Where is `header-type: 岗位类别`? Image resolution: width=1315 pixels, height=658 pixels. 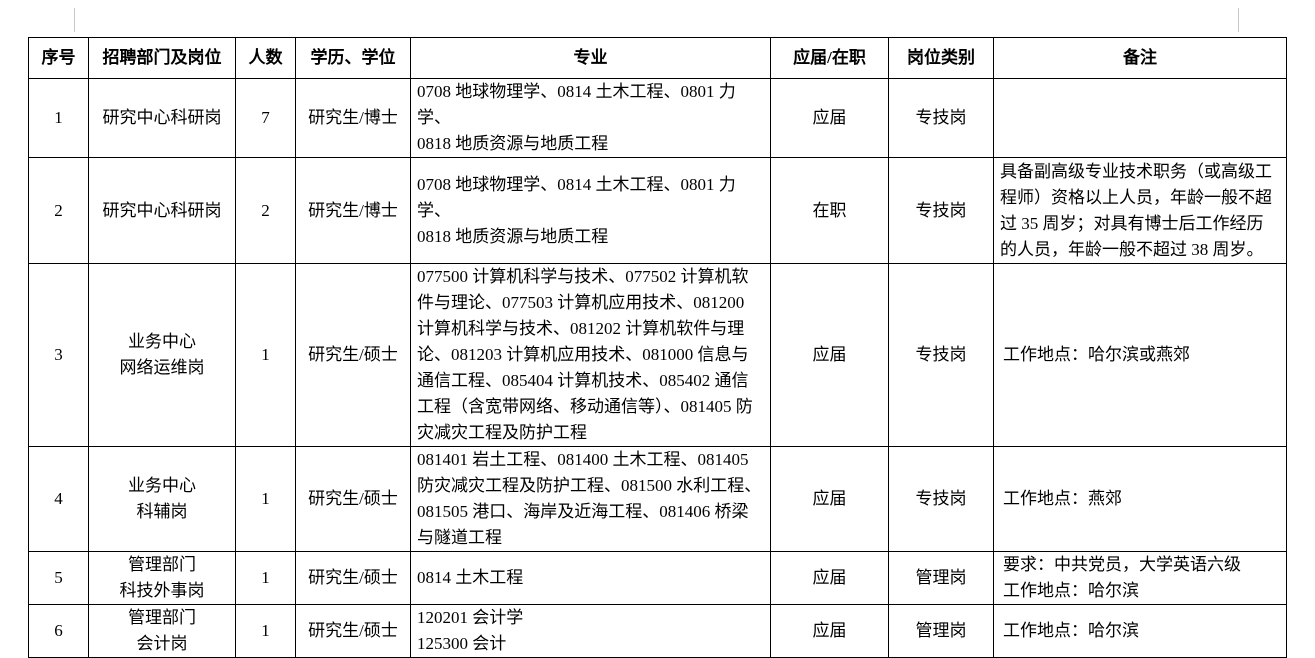
header-type: 岗位类别 is located at coordinates (941, 58).